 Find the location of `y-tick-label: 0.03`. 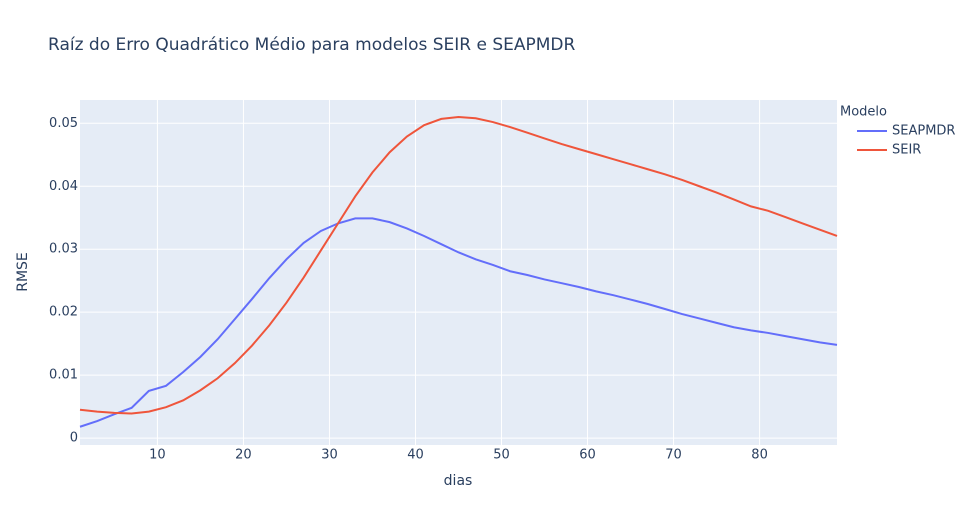

y-tick-label: 0.03 is located at coordinates (63, 249).